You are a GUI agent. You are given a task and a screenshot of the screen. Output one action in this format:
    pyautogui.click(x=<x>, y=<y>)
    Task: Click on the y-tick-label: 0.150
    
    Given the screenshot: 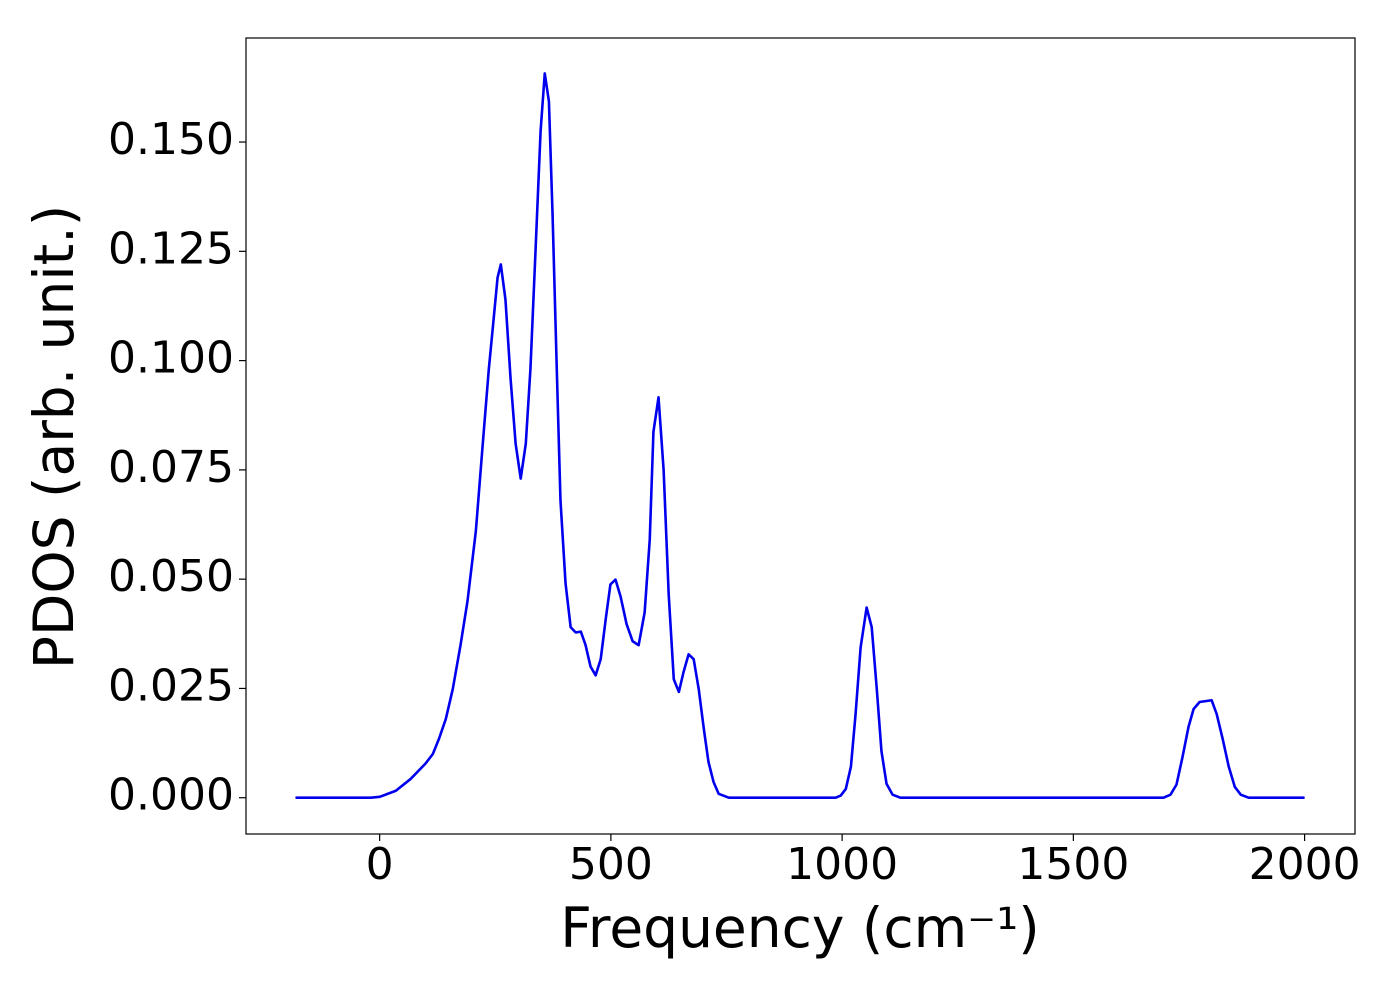 What is the action you would take?
    pyautogui.click(x=171, y=139)
    